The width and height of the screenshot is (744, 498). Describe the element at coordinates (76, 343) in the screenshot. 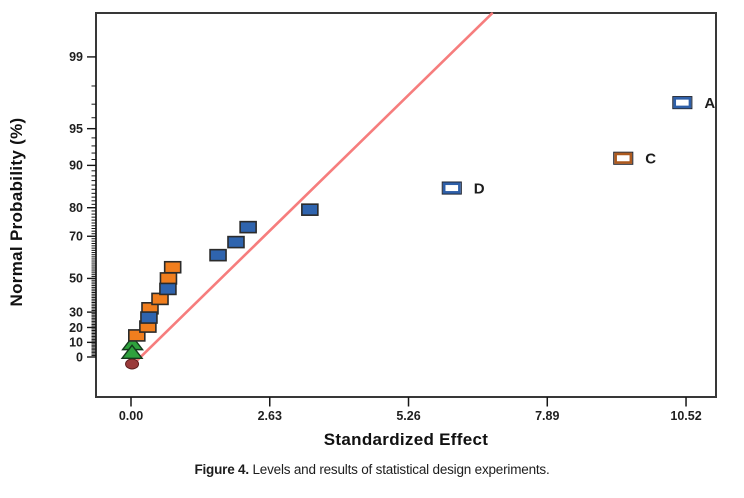

I see `y-tick-label: 10` at that location.